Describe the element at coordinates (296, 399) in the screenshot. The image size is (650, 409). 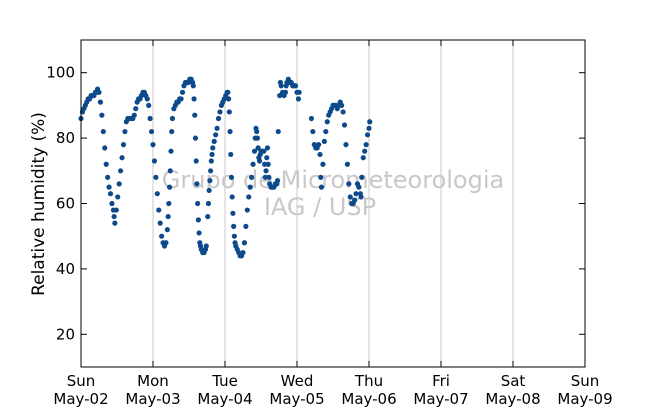
I see `x-tick-label-date: May-05` at that location.